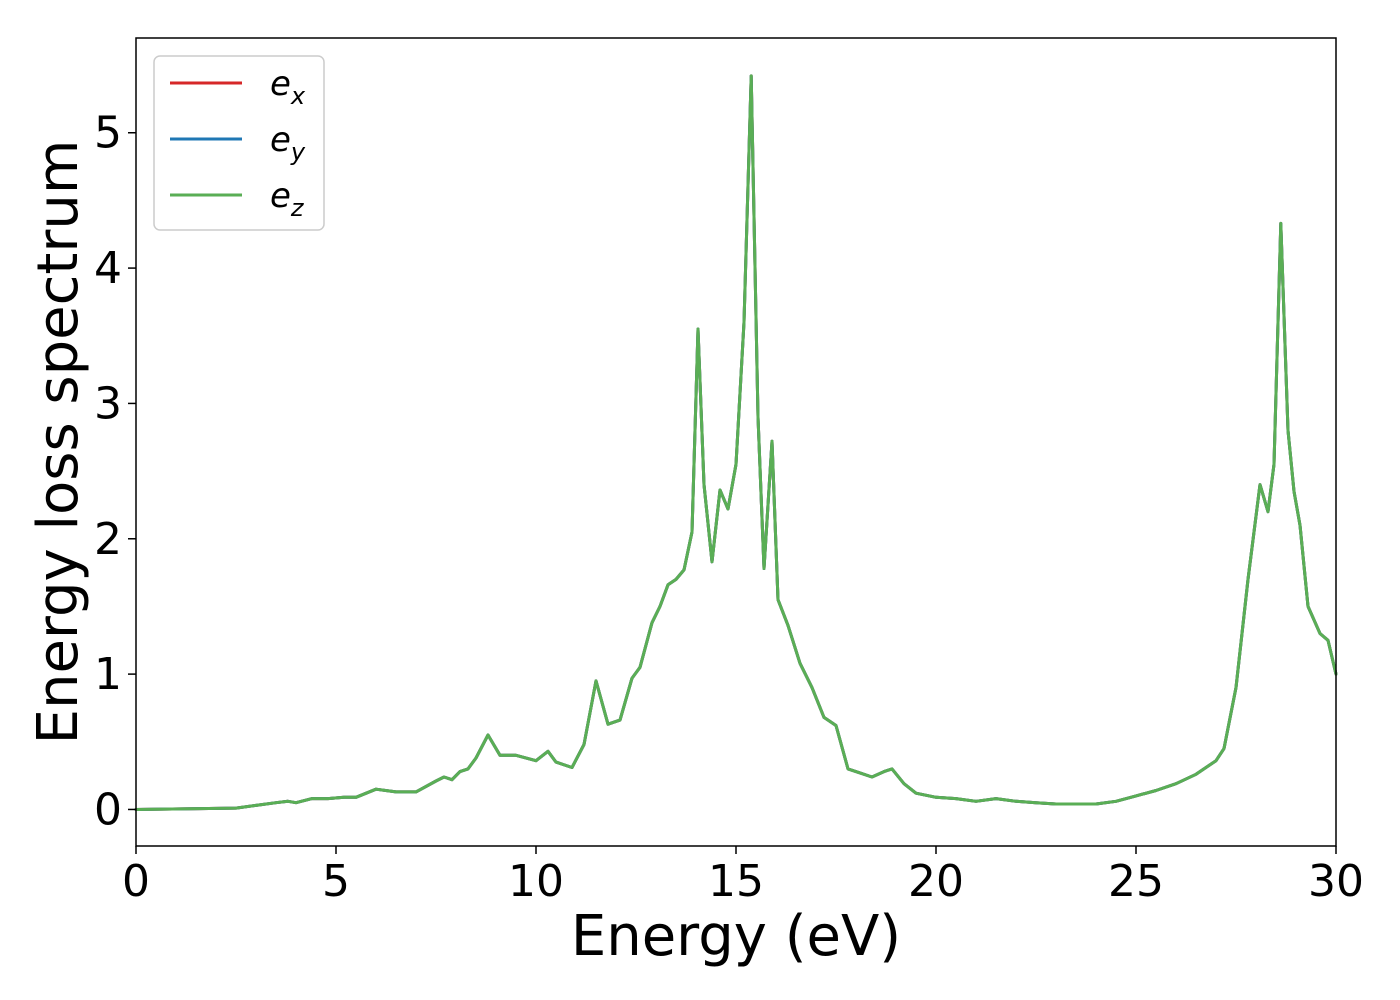  Describe the element at coordinates (336, 881) in the screenshot. I see `x-tick-label: 5` at that location.